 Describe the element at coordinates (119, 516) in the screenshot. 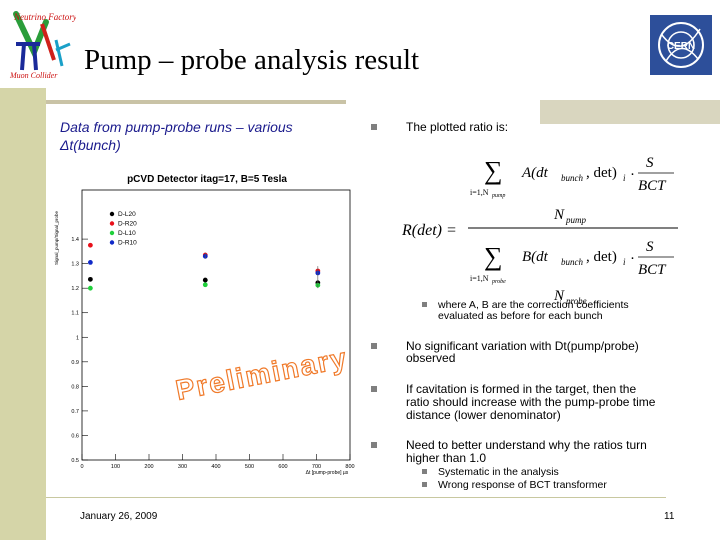

I see `footer-date: January 26, 2009` at that location.